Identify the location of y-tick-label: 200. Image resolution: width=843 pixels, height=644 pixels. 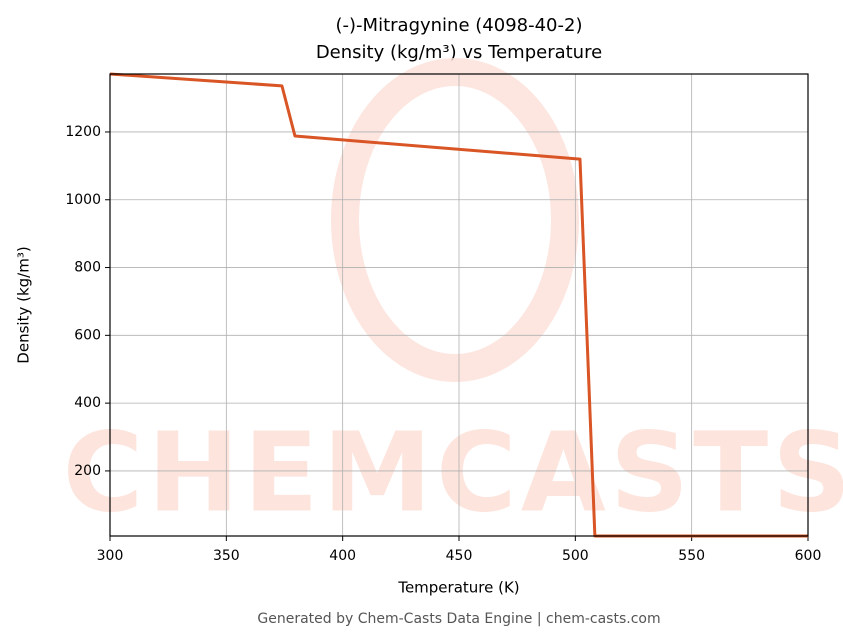
(87, 471).